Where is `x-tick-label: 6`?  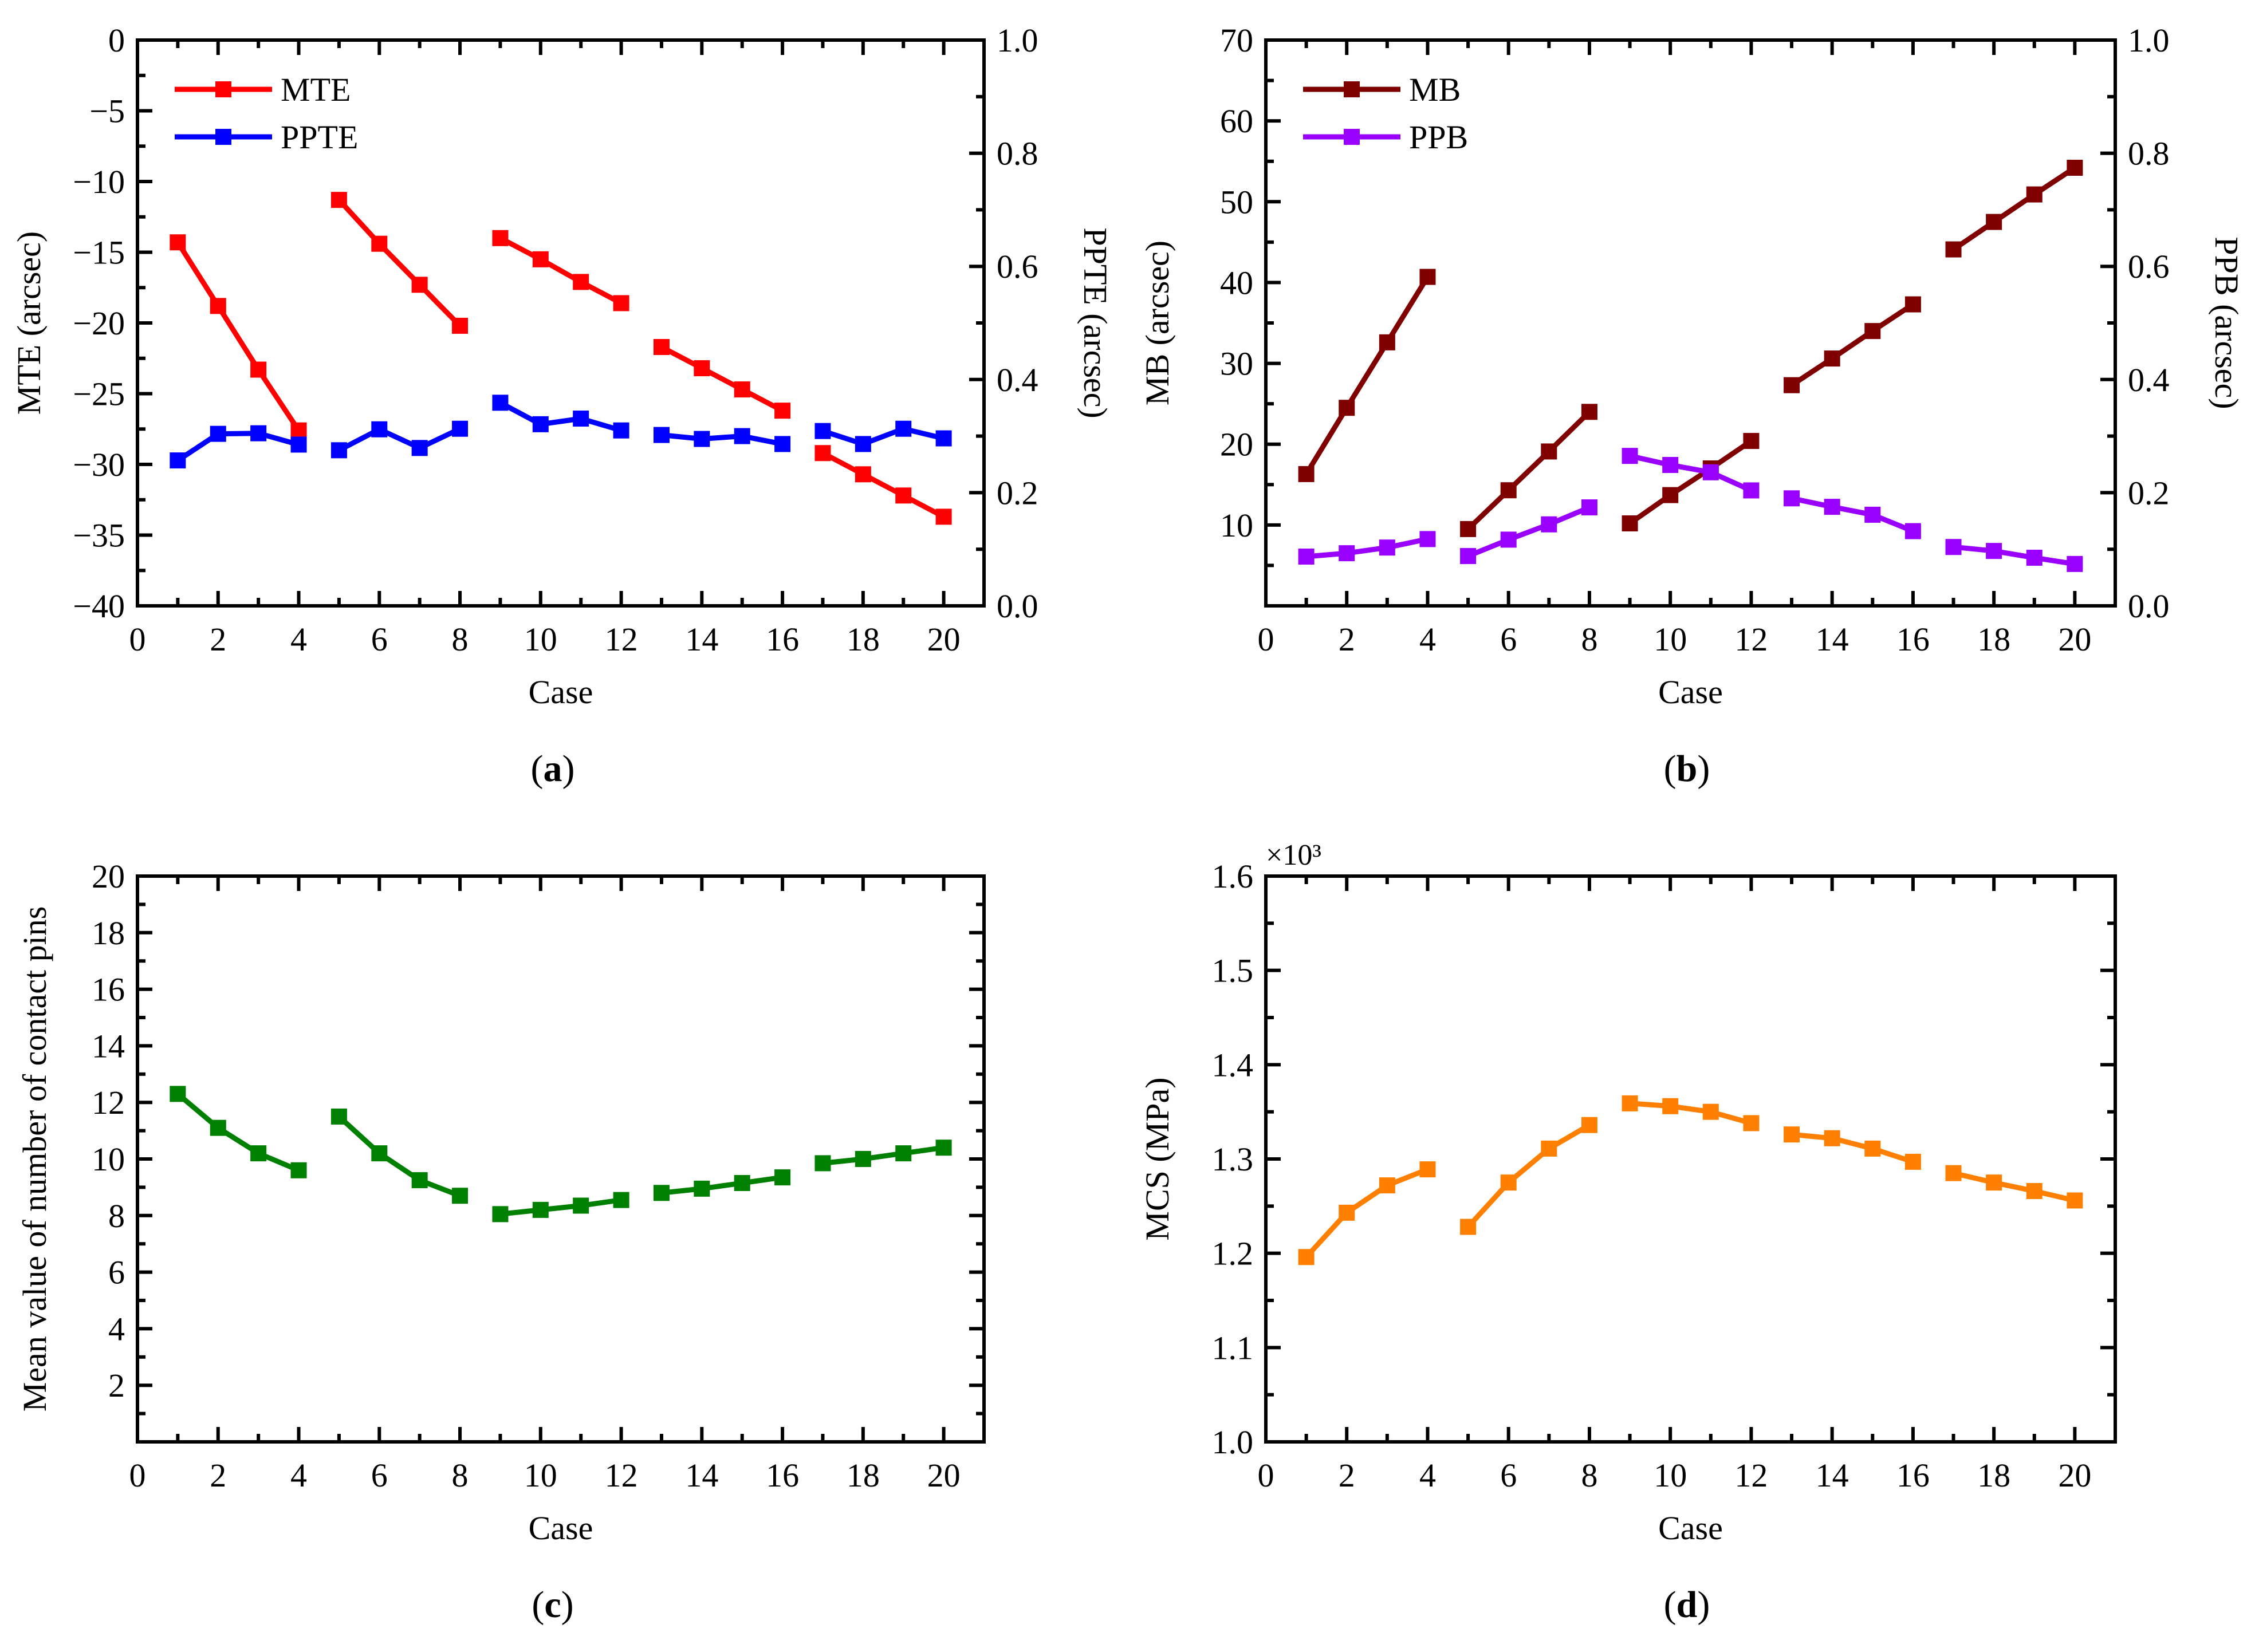 x-tick-label: 6 is located at coordinates (1508, 640).